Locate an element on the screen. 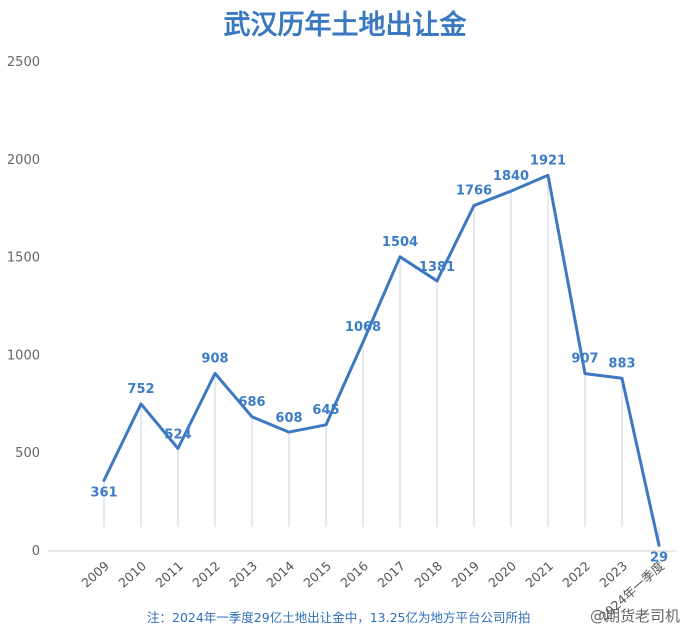  y-tick-label: 1500 is located at coordinates (23, 258).